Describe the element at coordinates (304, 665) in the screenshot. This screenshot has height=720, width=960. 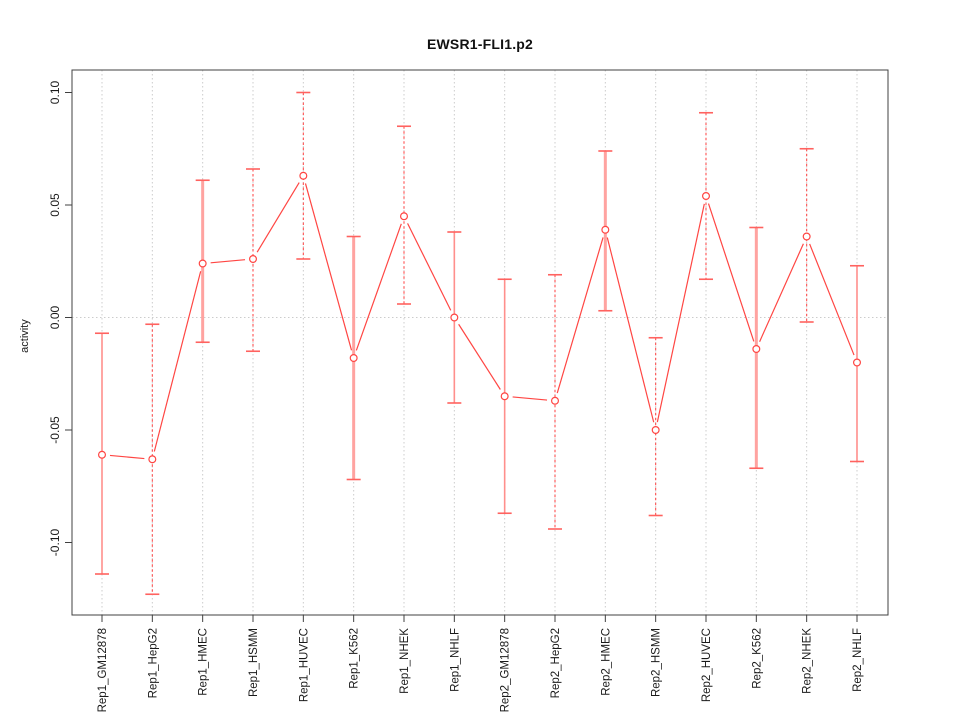
I see `x-tick-label: Rep1_HUVEC` at that location.